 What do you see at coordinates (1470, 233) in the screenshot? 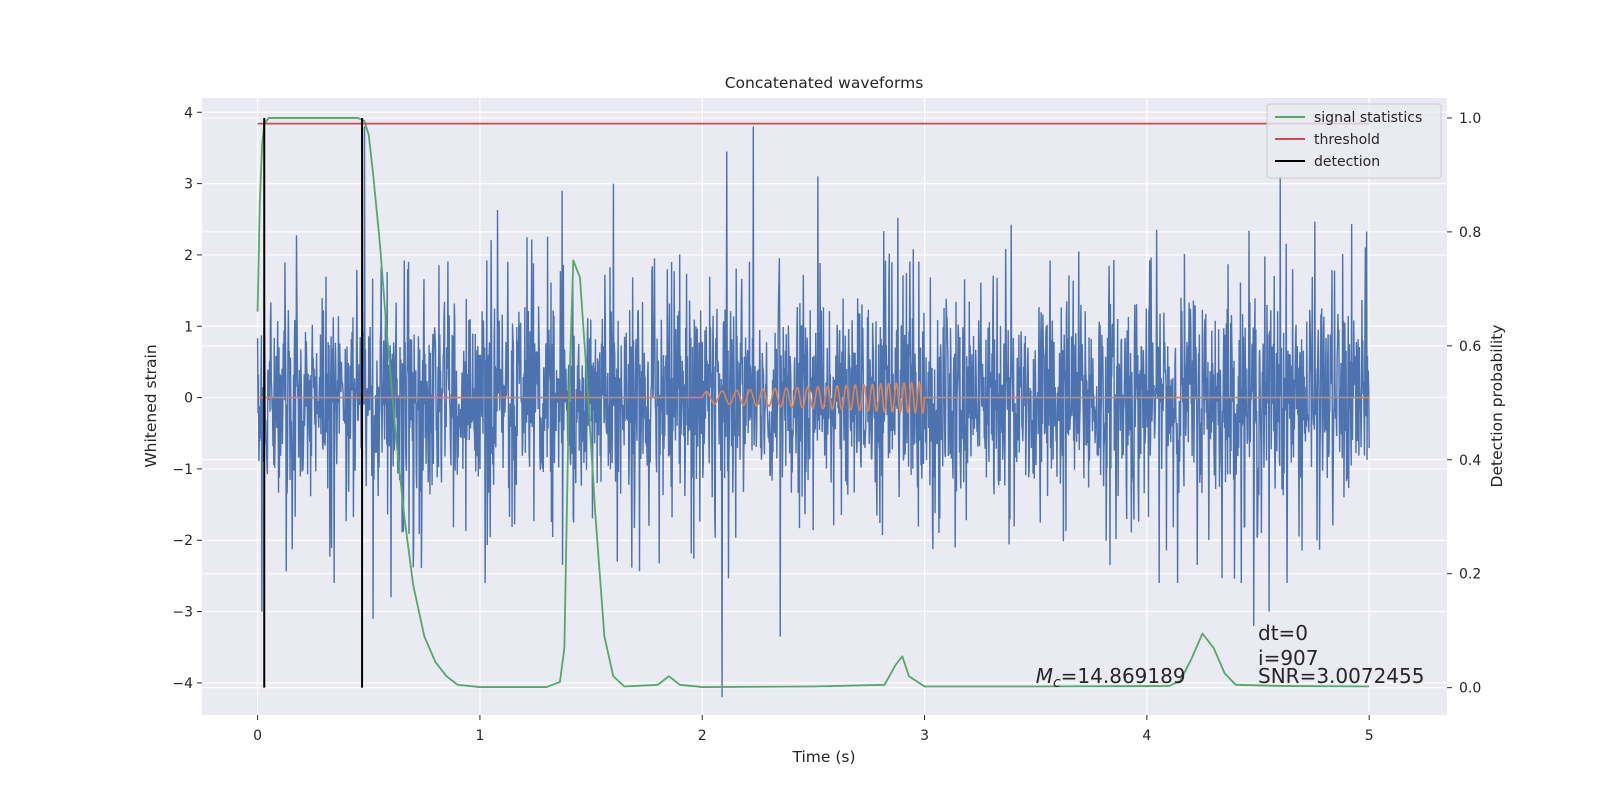
I see `y2-tick-label: 0.8` at bounding box center [1470, 233].